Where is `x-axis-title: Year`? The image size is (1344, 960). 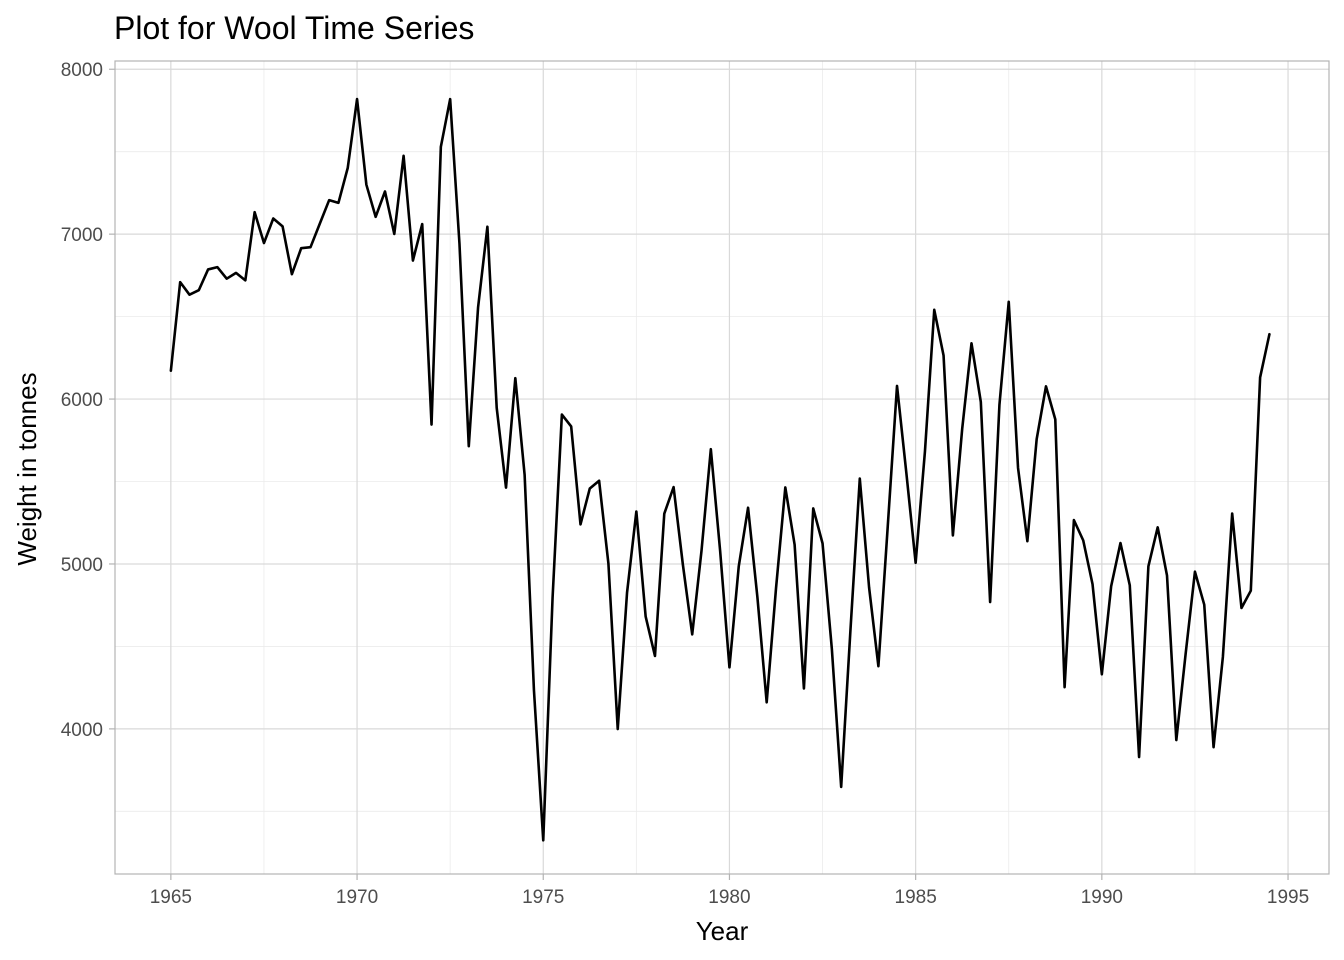 x-axis-title: Year is located at coordinates (722, 931).